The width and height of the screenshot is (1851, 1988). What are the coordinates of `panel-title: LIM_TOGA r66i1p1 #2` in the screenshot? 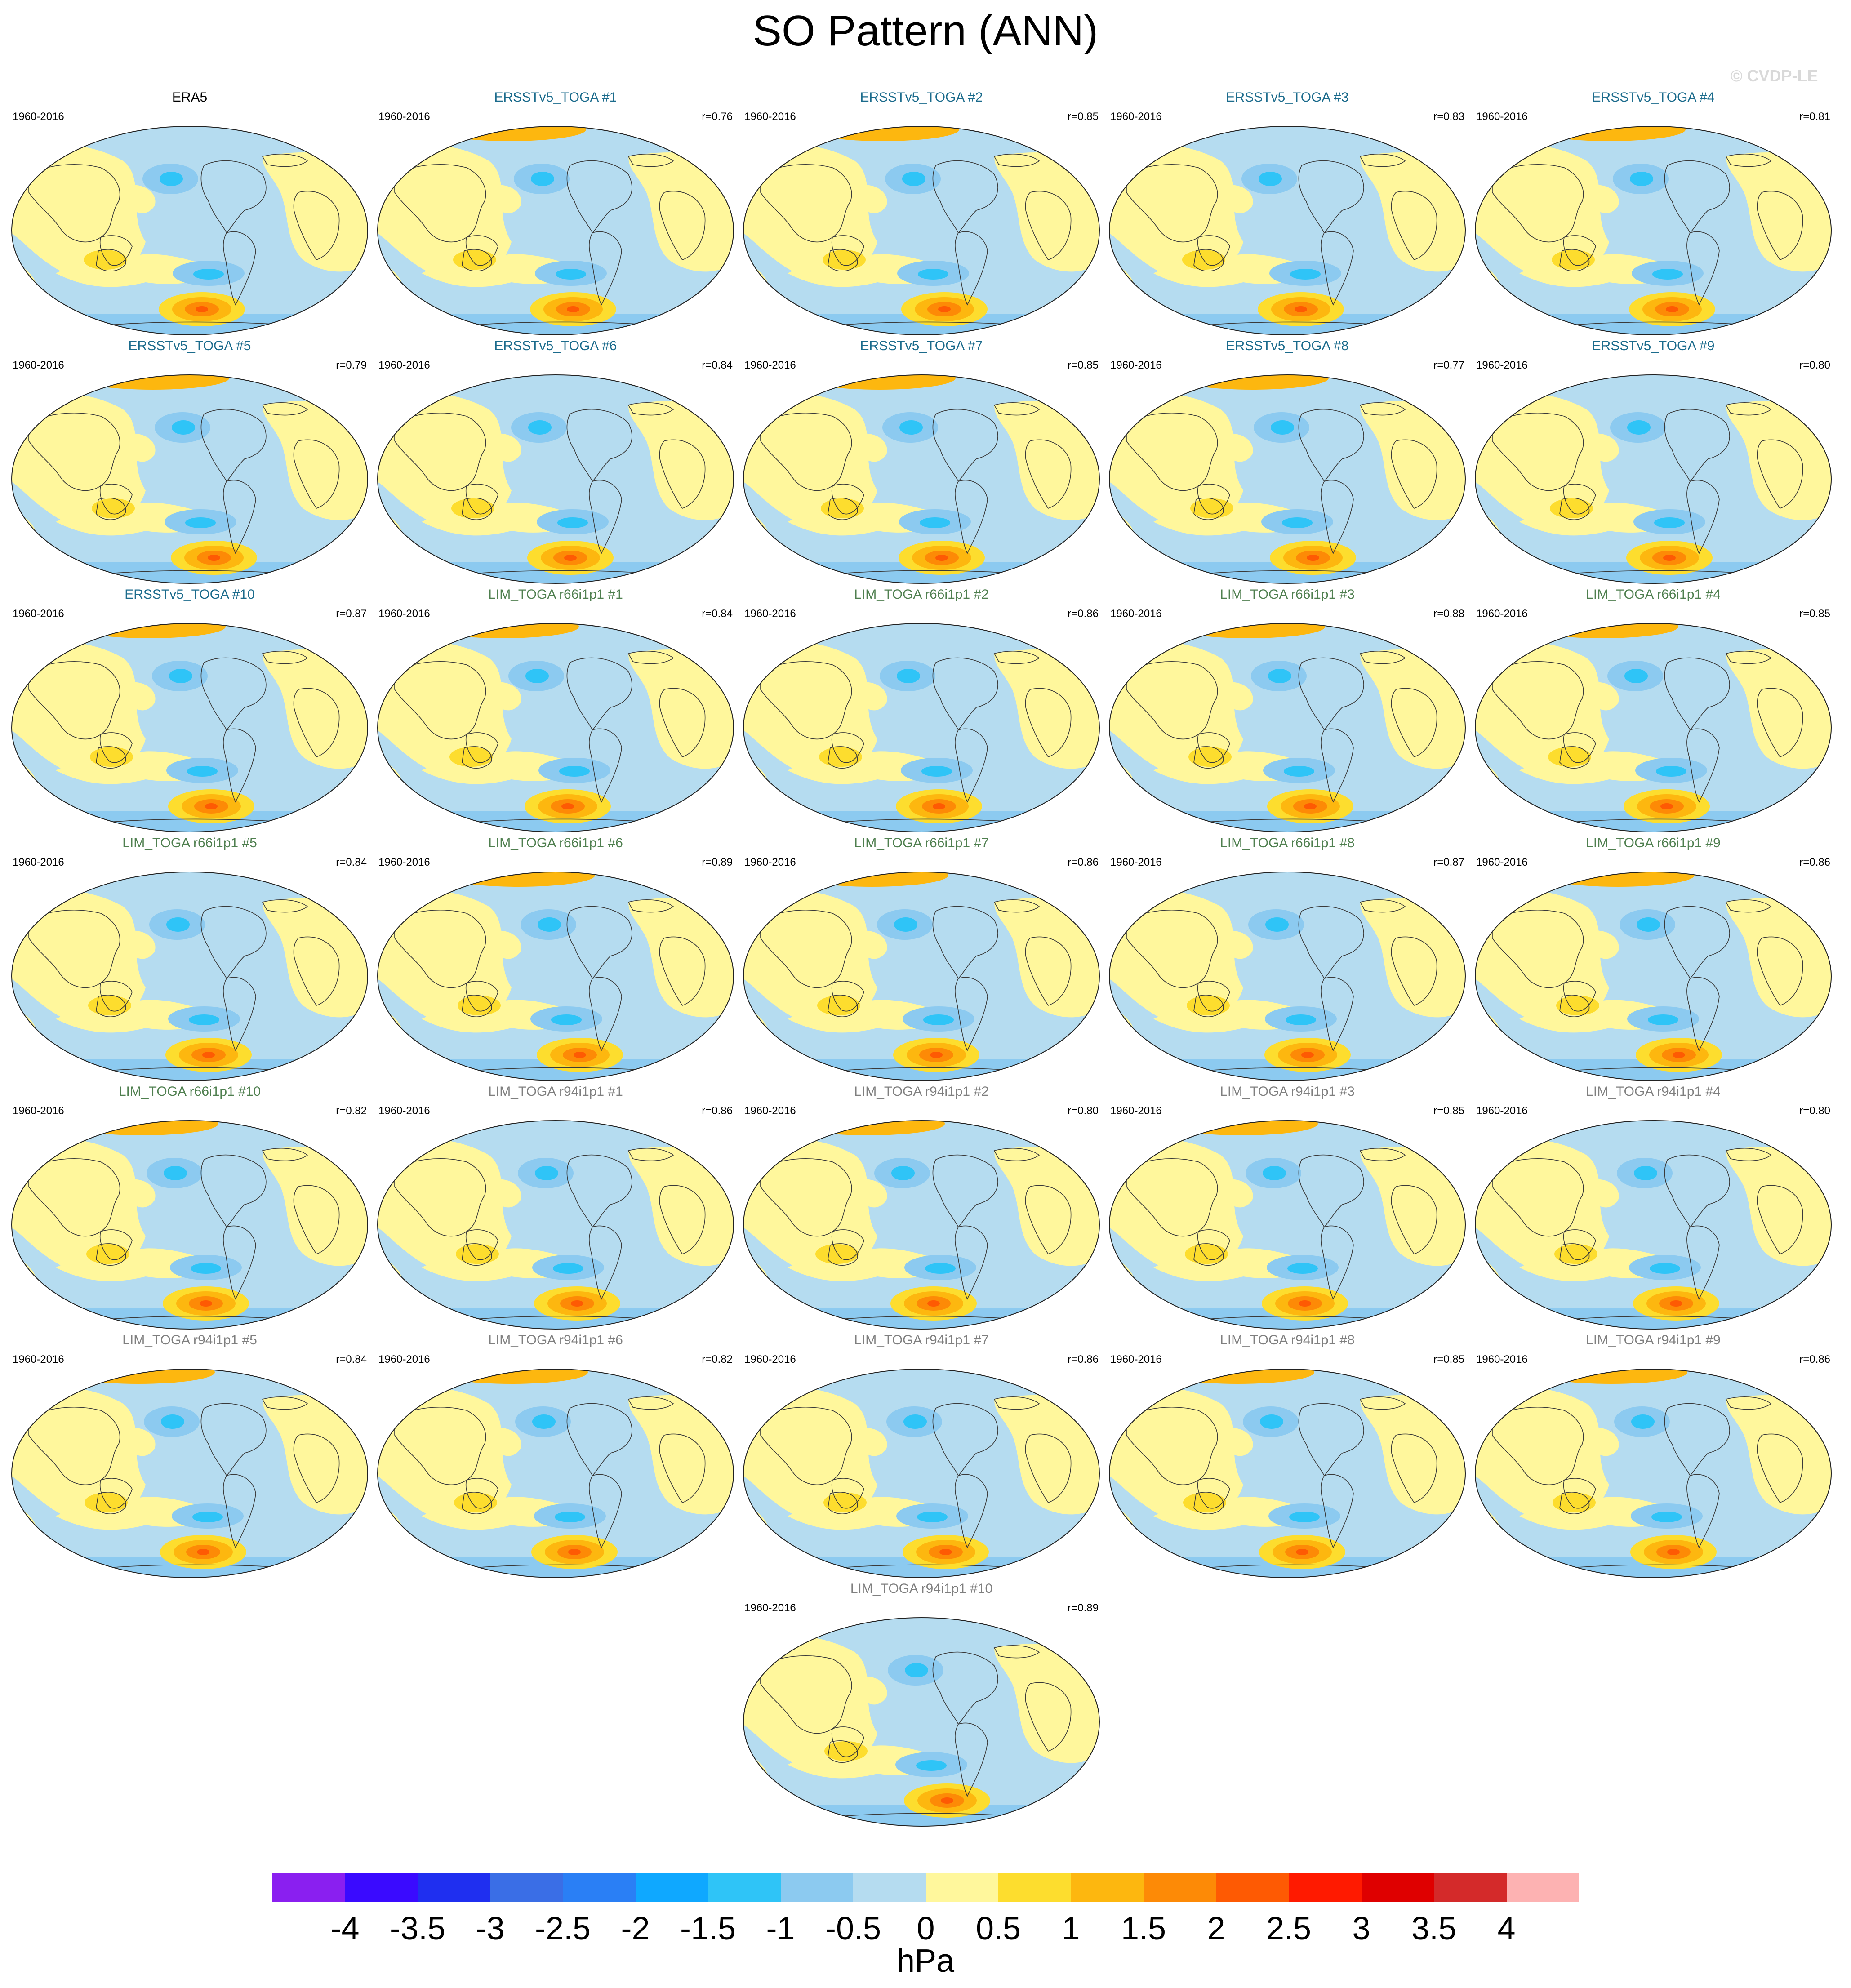 It's located at (921, 594).